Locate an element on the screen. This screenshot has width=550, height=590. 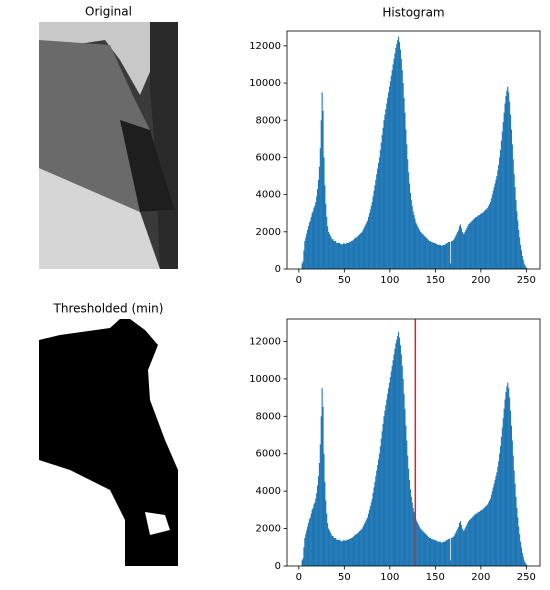
y-tick-label: 2000 is located at coordinates (268, 232).